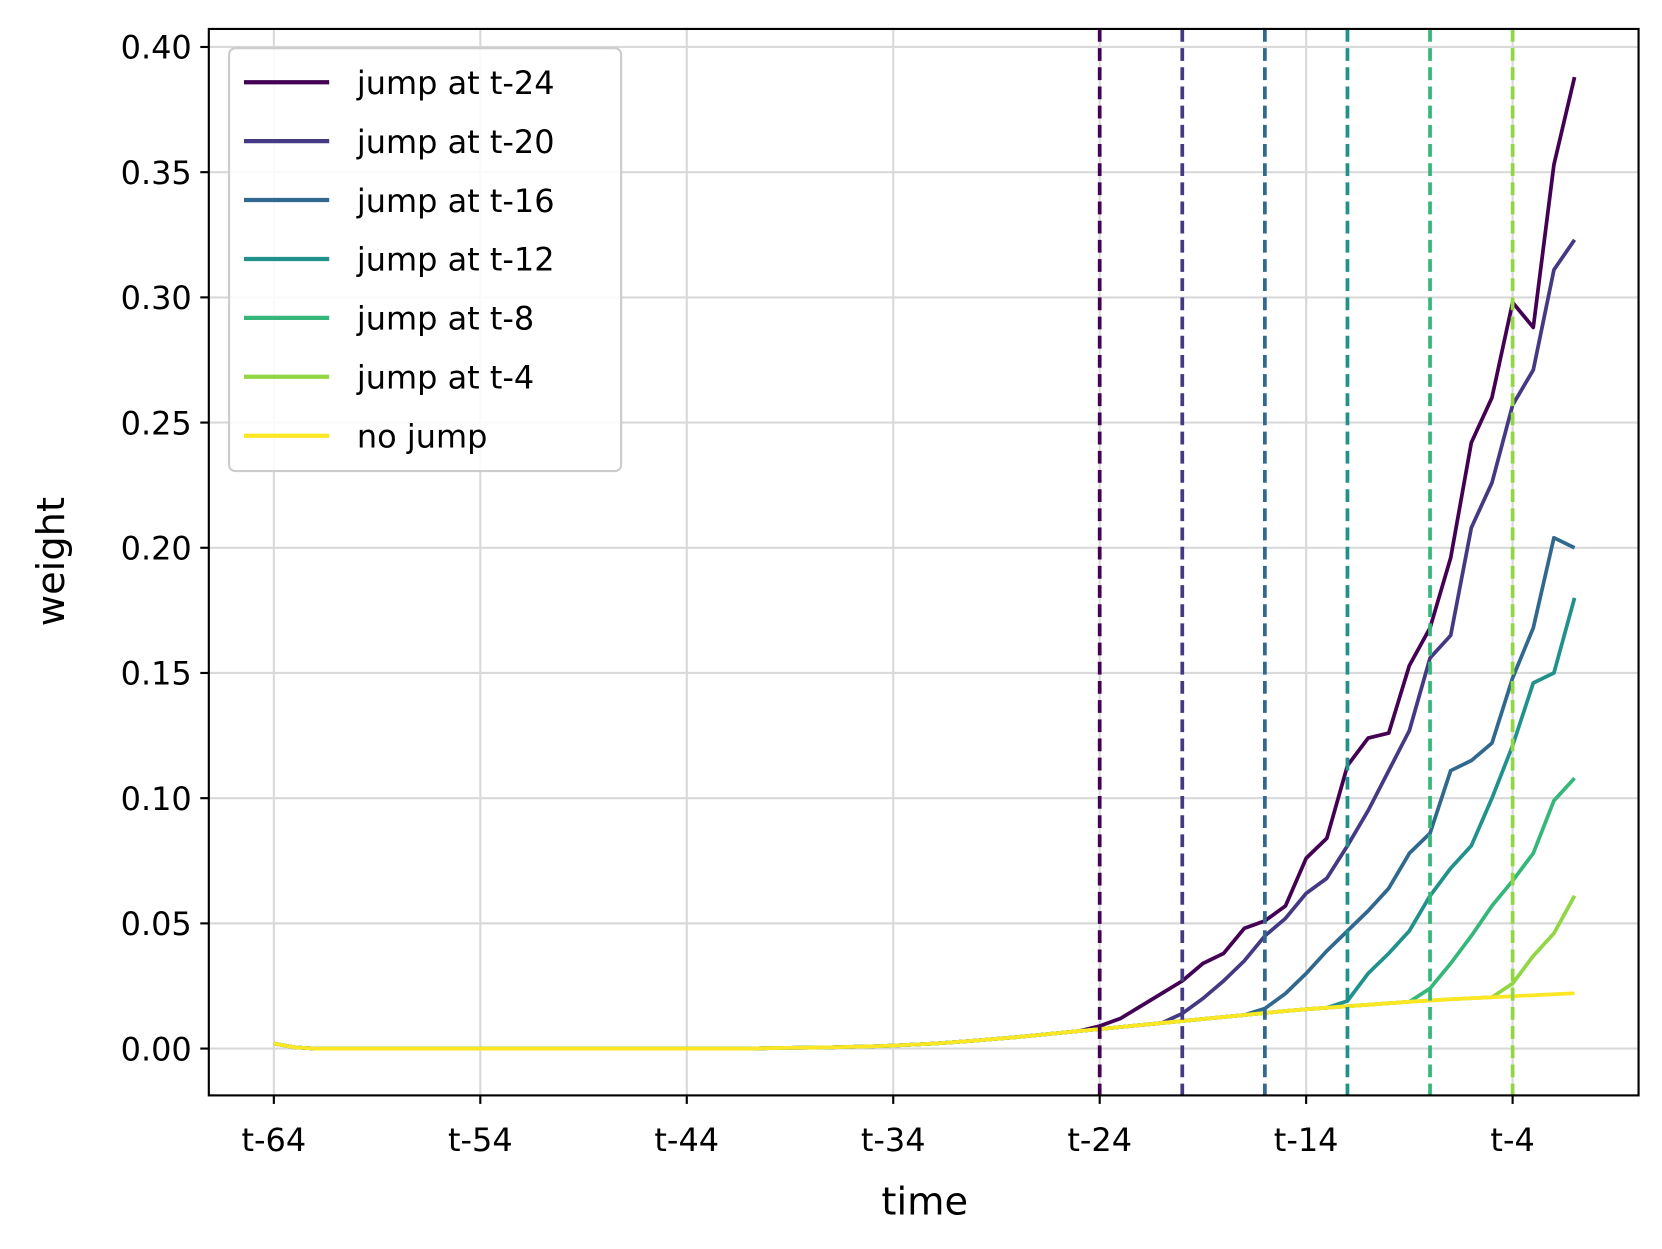  What do you see at coordinates (273, 1140) in the screenshot?
I see `x-tick-label: t-64` at bounding box center [273, 1140].